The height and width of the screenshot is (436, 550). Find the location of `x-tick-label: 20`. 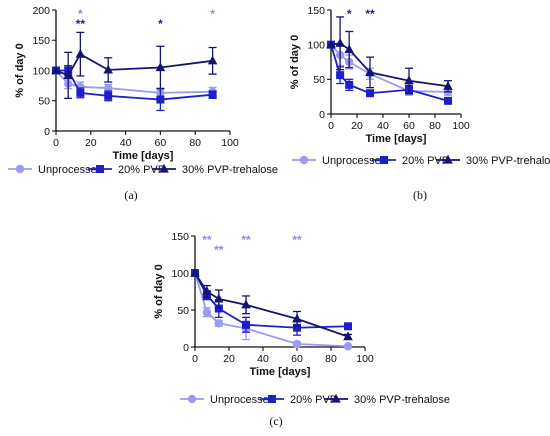

x-tick-label: 20 is located at coordinates (357, 126).